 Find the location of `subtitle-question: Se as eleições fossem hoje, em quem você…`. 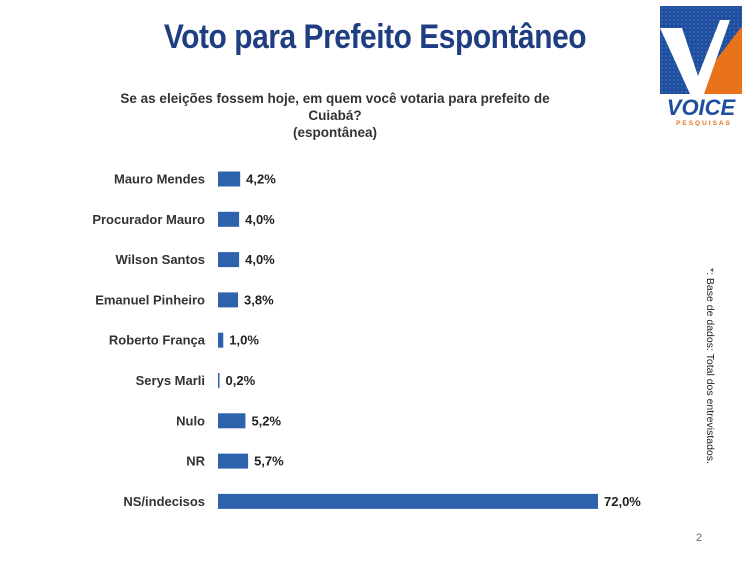

subtitle-question: Se as eleições fossem hoje, em quem você… is located at coordinates (335, 107).